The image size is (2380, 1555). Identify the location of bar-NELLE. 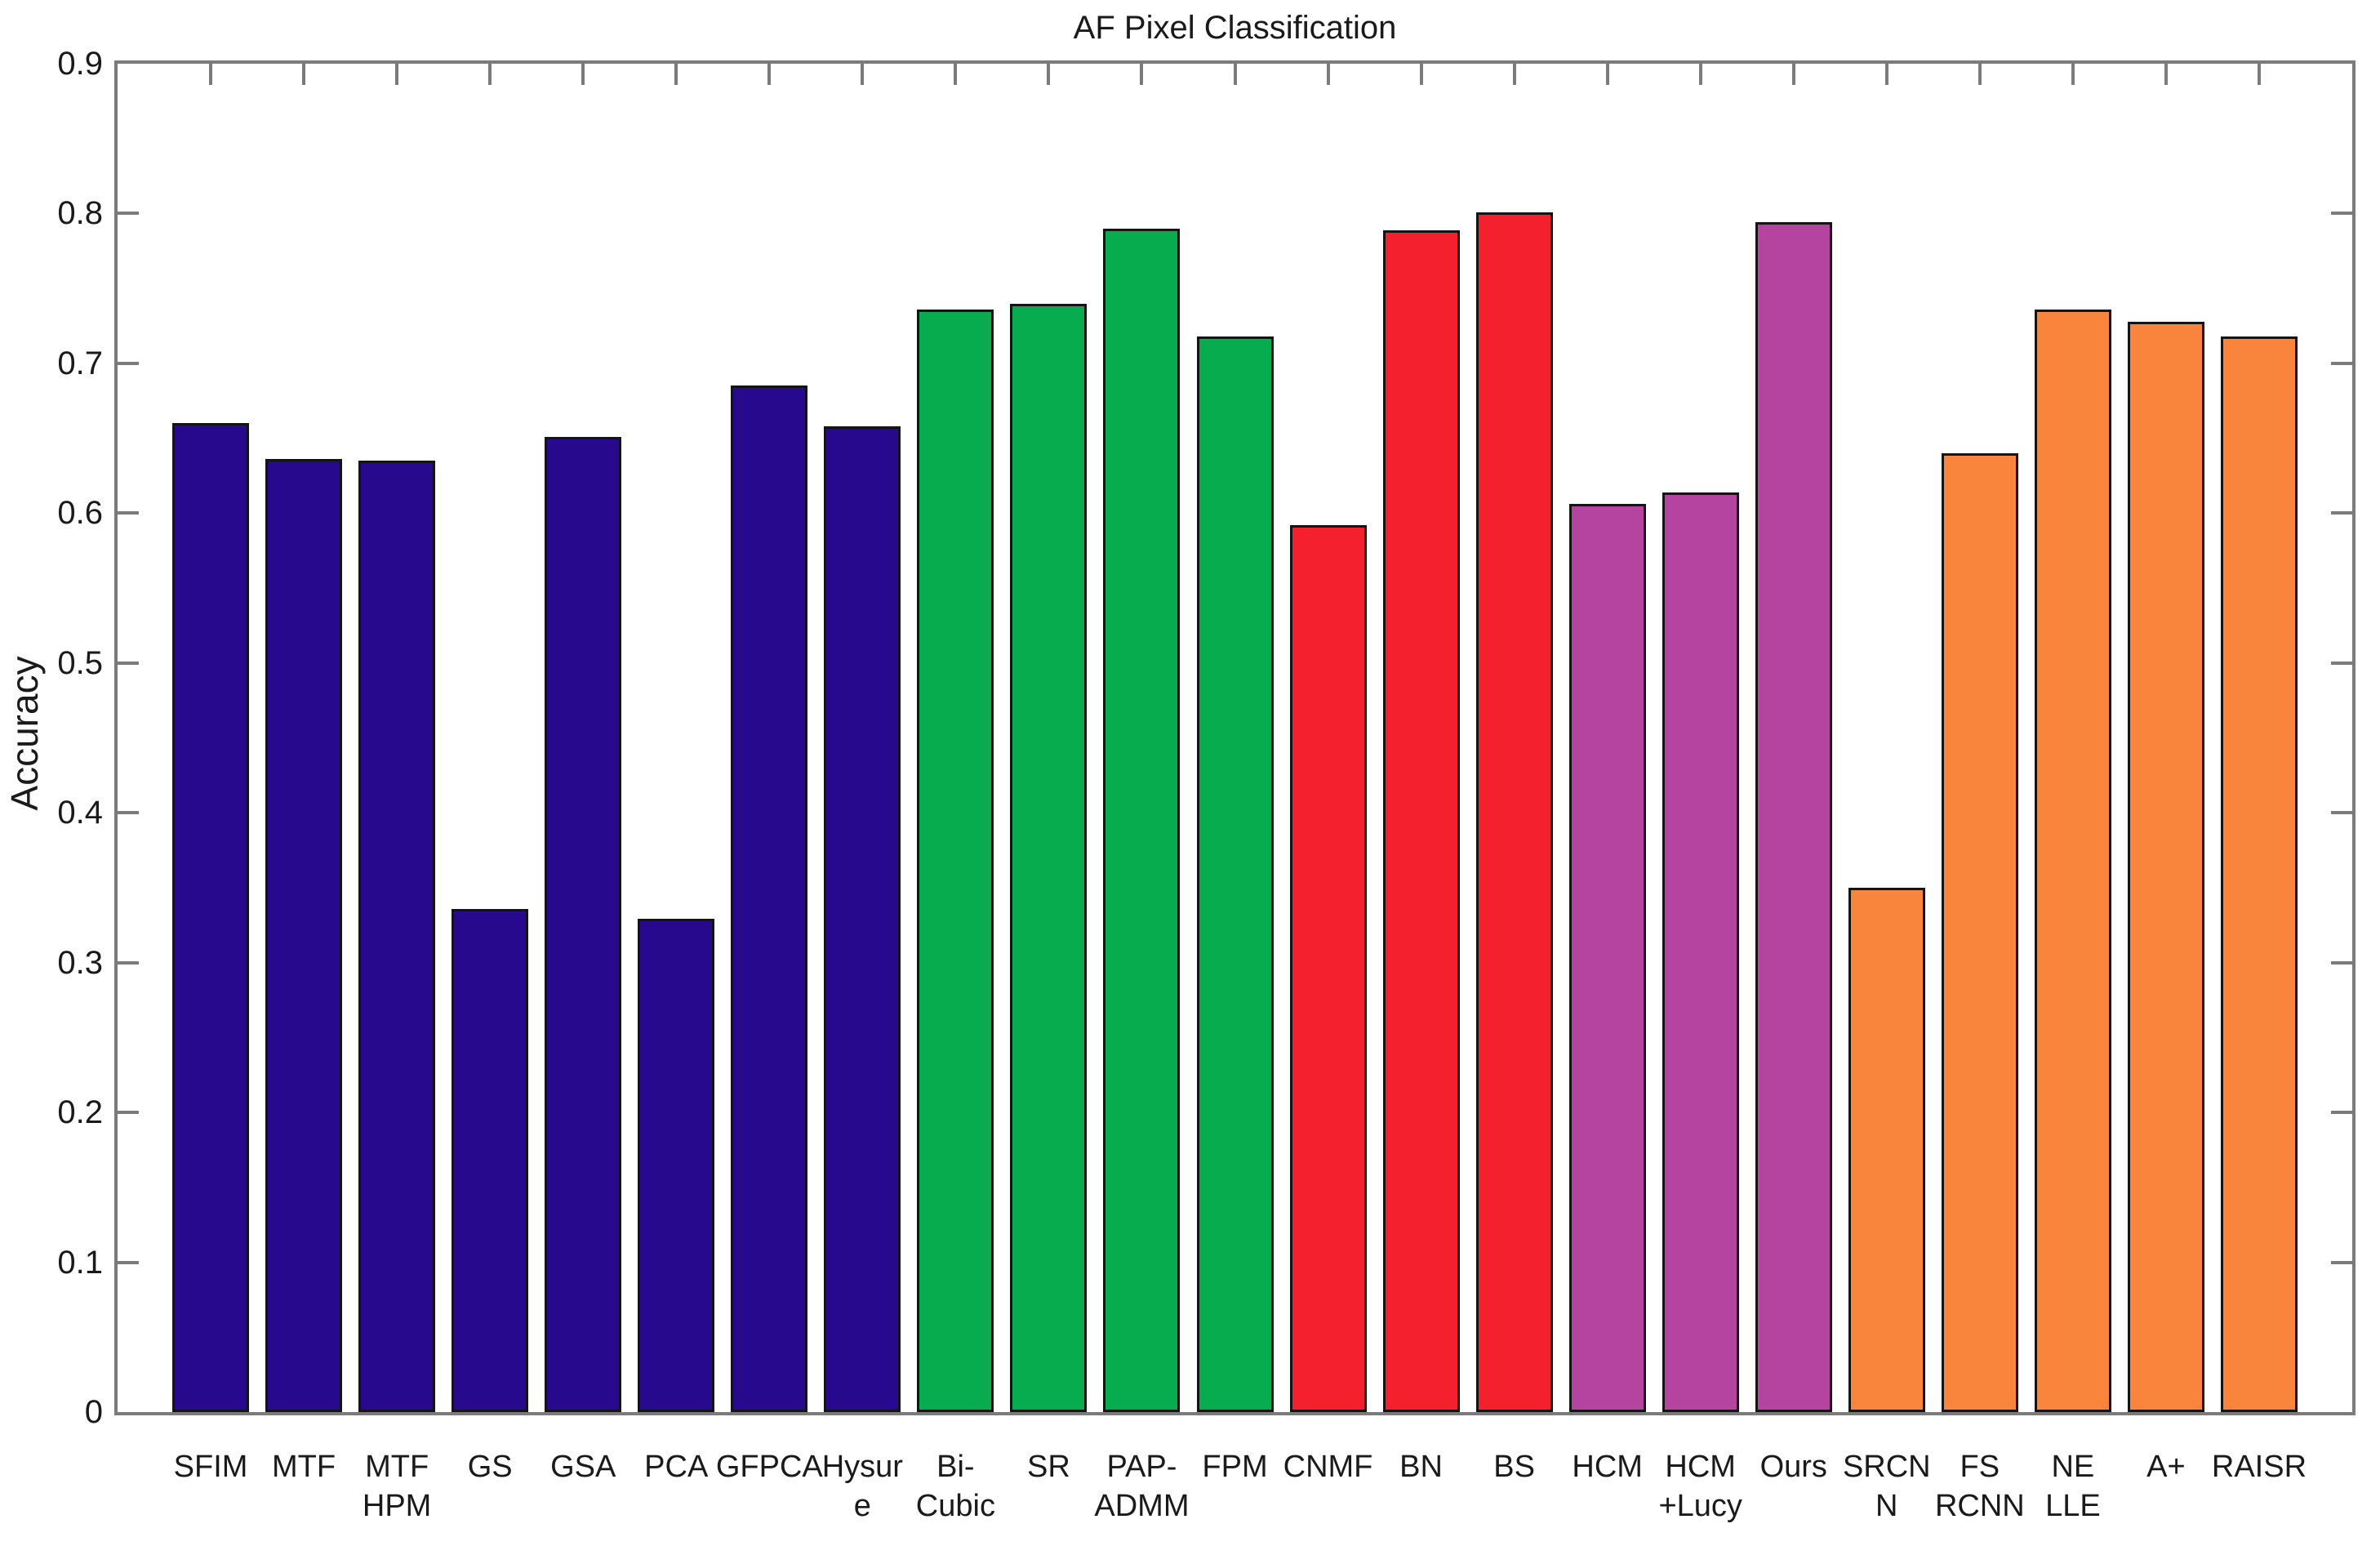
(2073, 860).